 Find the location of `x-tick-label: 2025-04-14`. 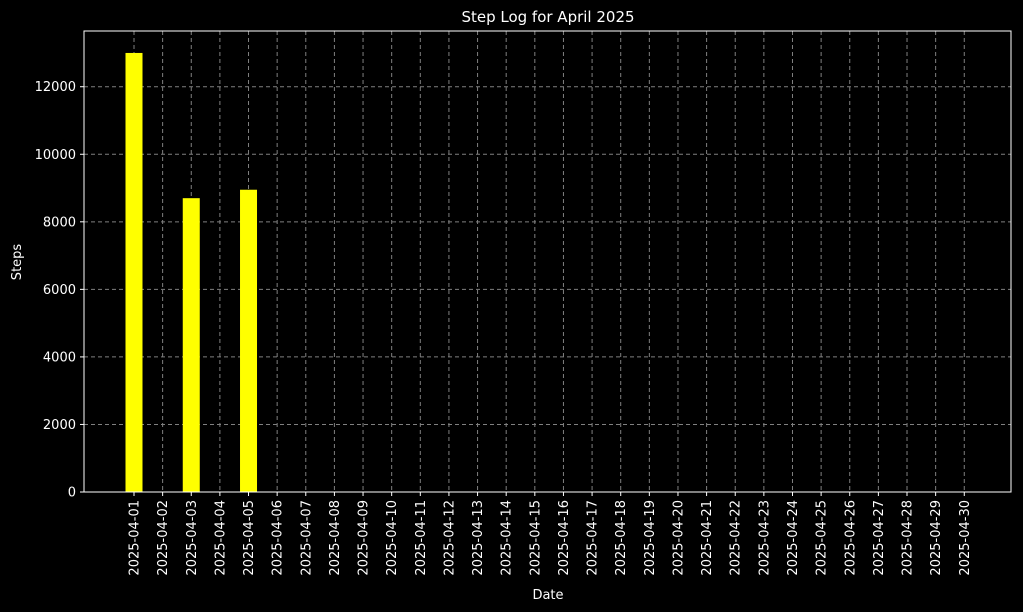

x-tick-label: 2025-04-14 is located at coordinates (507, 538).